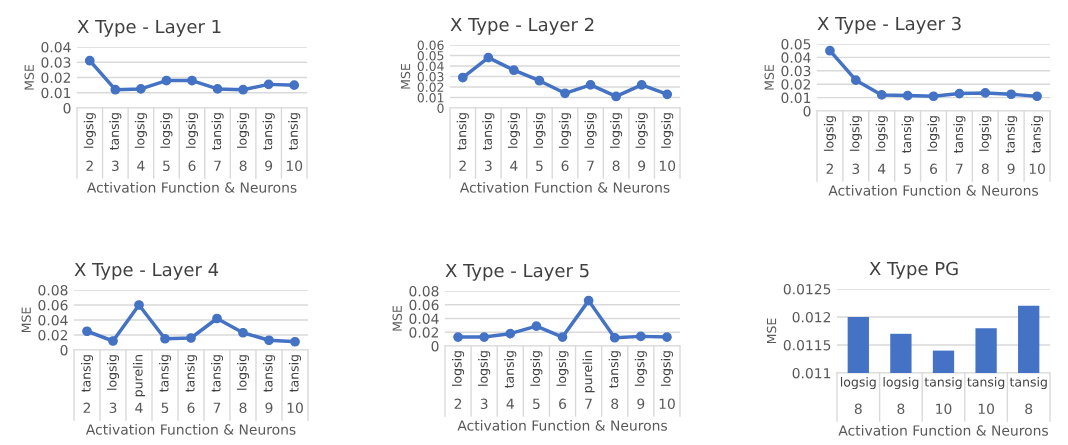 Image resolution: width=1068 pixels, height=445 pixels. Describe the element at coordinates (811, 317) in the screenshot. I see `y-tick-label: 0.012` at that location.